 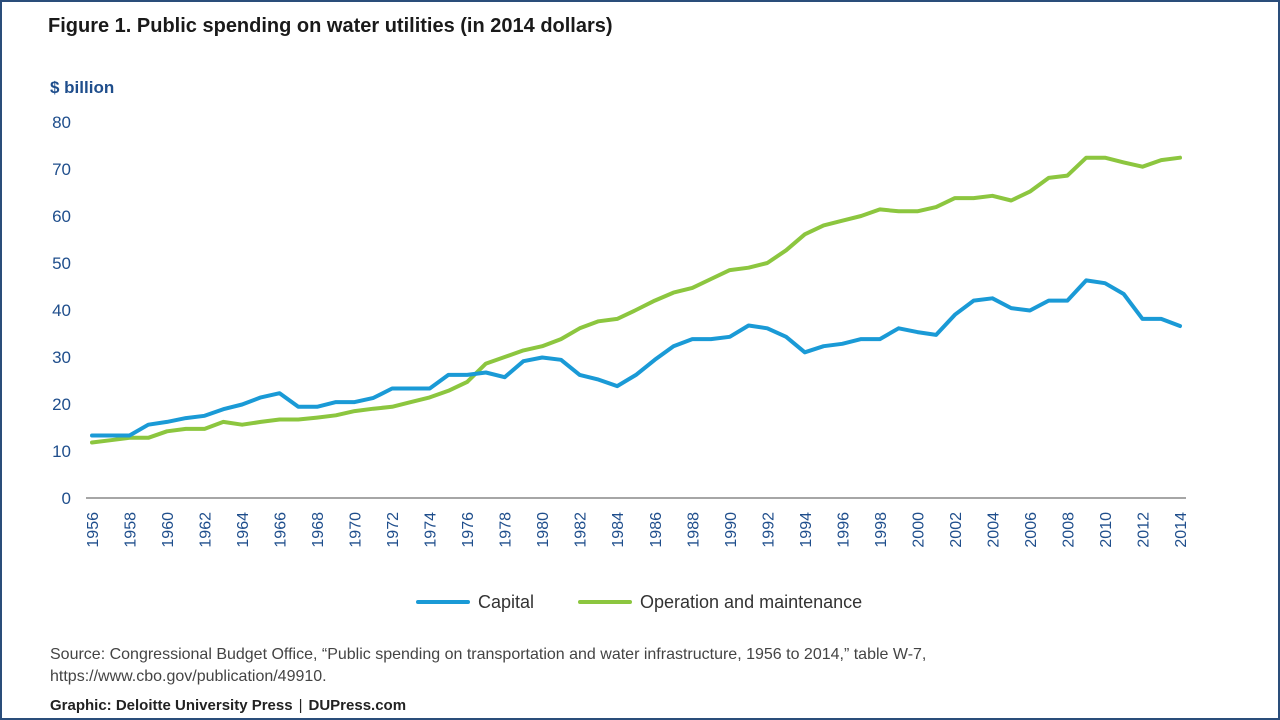 I want to click on y-tick-label: 70, so click(x=61, y=169).